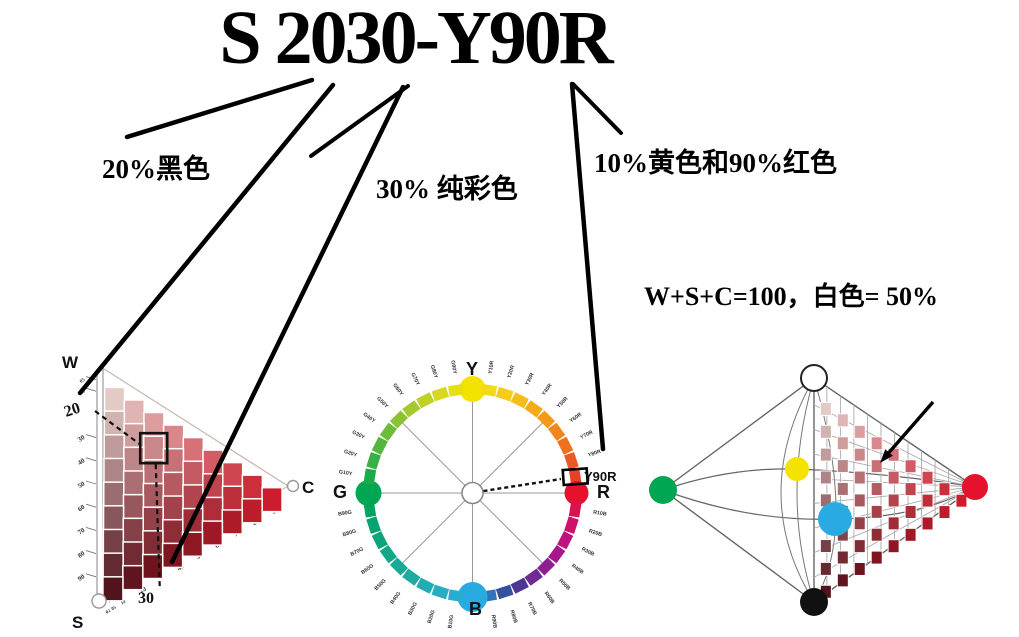 The height and width of the screenshot is (637, 1019). What do you see at coordinates (447, 189) in the screenshot?
I see `annotation-chromatic-percent: 30% 纯彩色` at bounding box center [447, 189].